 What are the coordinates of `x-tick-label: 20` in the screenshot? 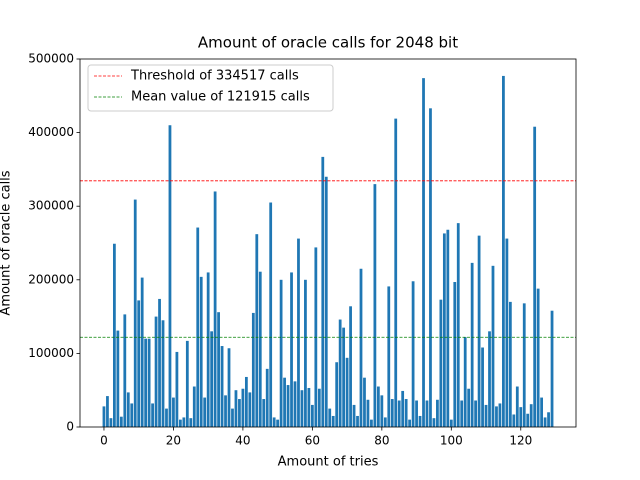 It's located at (173, 441).